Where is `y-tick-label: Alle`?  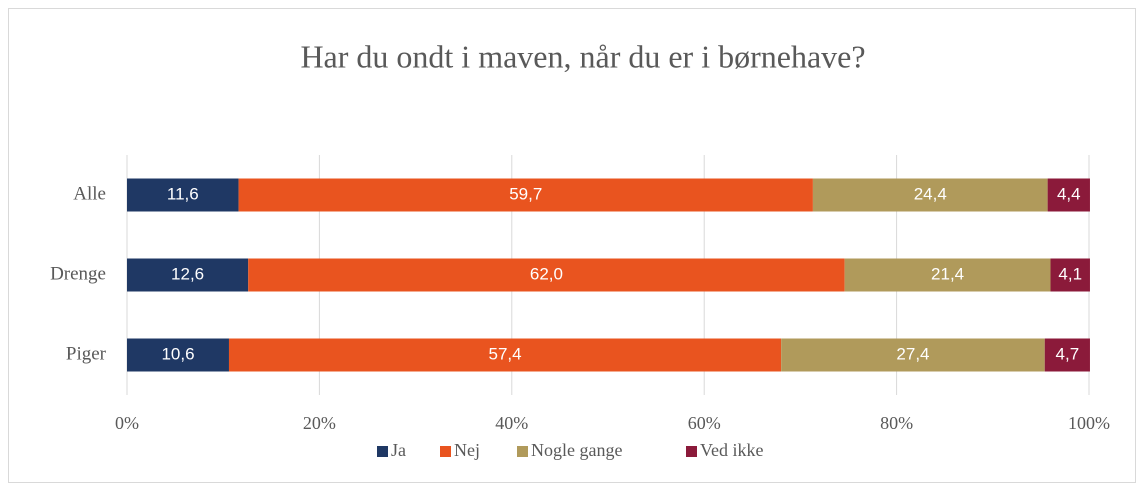 y-tick-label: Alle is located at coordinates (89, 193).